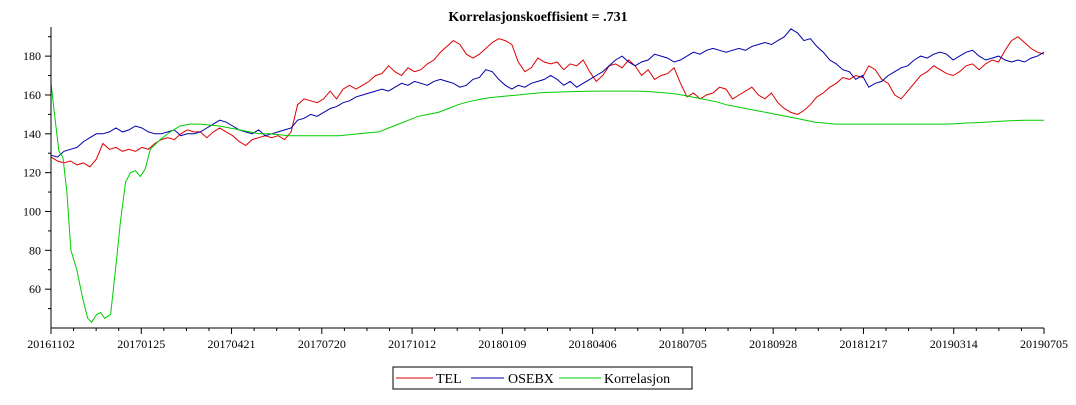 This screenshot has height=405, width=1076. What do you see at coordinates (32, 134) in the screenshot?
I see `y-tick-label: 140` at bounding box center [32, 134].